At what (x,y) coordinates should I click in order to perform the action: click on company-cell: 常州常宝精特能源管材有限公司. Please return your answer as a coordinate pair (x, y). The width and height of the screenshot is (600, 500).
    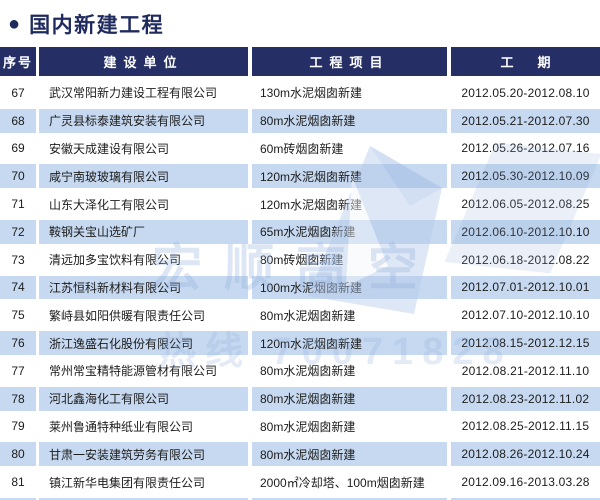
    Looking at the image, I should click on (133, 371).